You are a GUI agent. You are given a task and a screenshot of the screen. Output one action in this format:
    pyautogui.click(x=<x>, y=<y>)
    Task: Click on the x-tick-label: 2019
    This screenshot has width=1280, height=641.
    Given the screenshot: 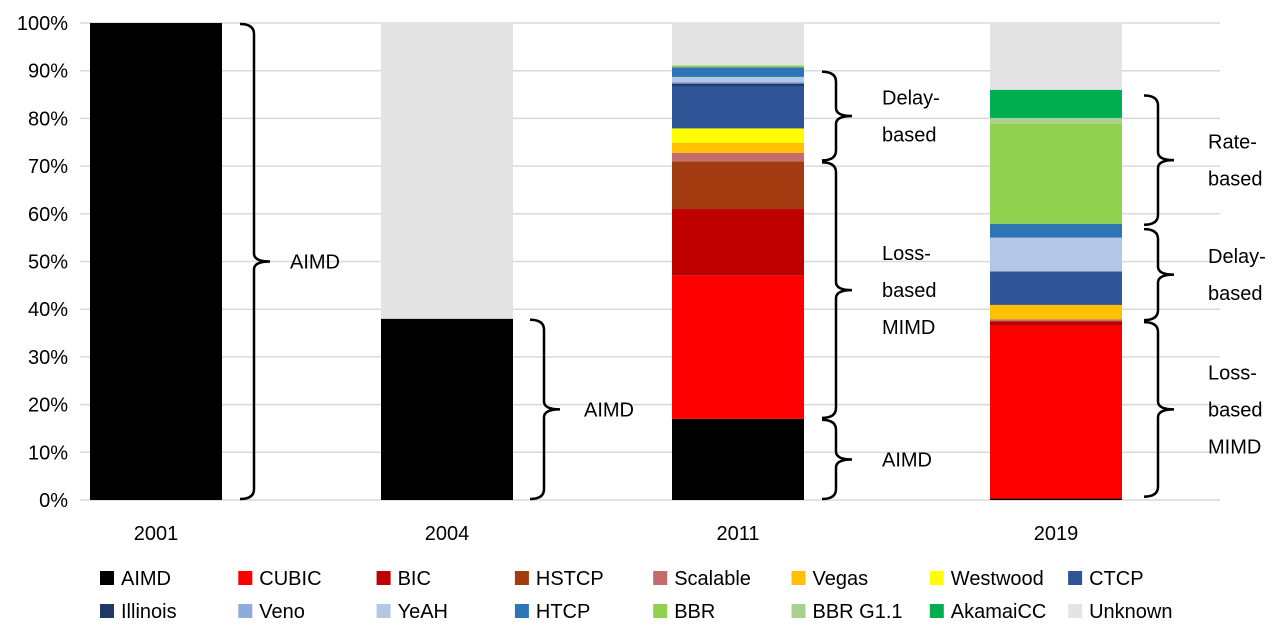 What is the action you would take?
    pyautogui.click(x=1056, y=534)
    